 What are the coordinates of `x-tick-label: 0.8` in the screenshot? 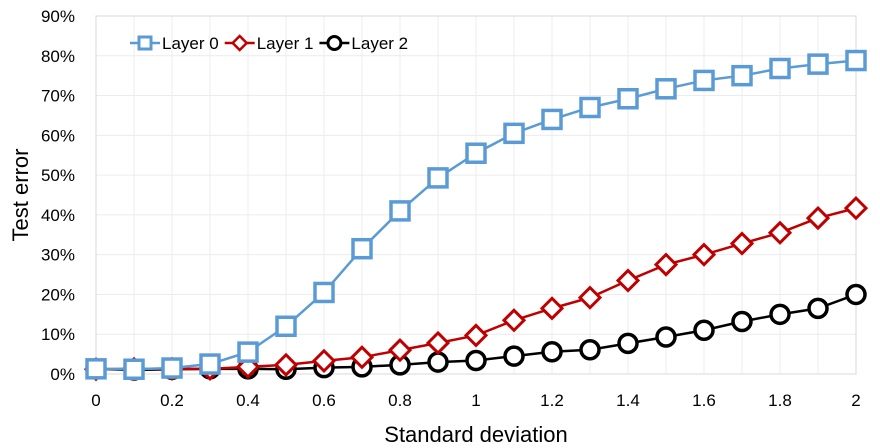 It's located at (400, 400).